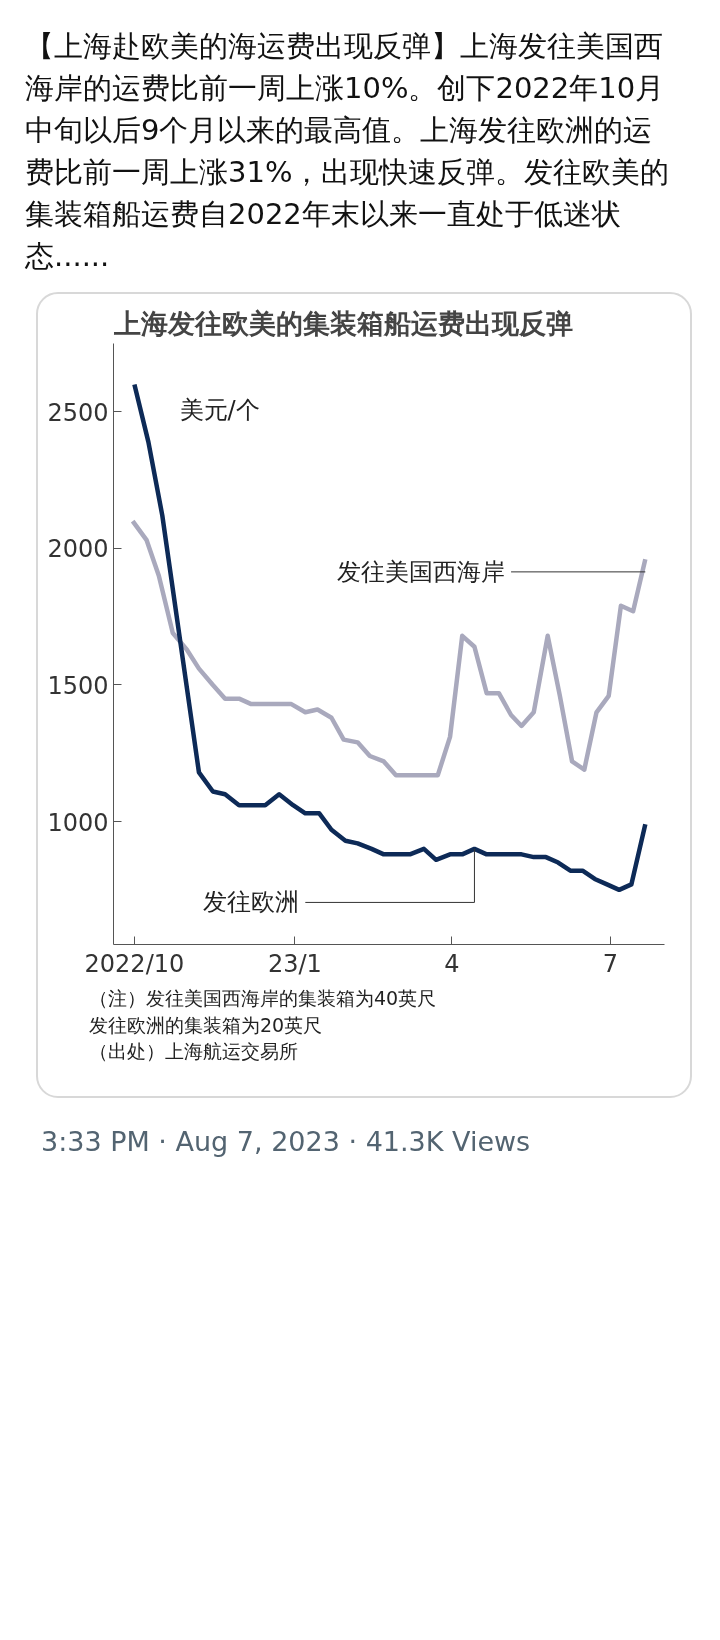 The height and width of the screenshot is (1640, 720). Describe the element at coordinates (251, 902) in the screenshot. I see `text: 发往欧洲` at that location.